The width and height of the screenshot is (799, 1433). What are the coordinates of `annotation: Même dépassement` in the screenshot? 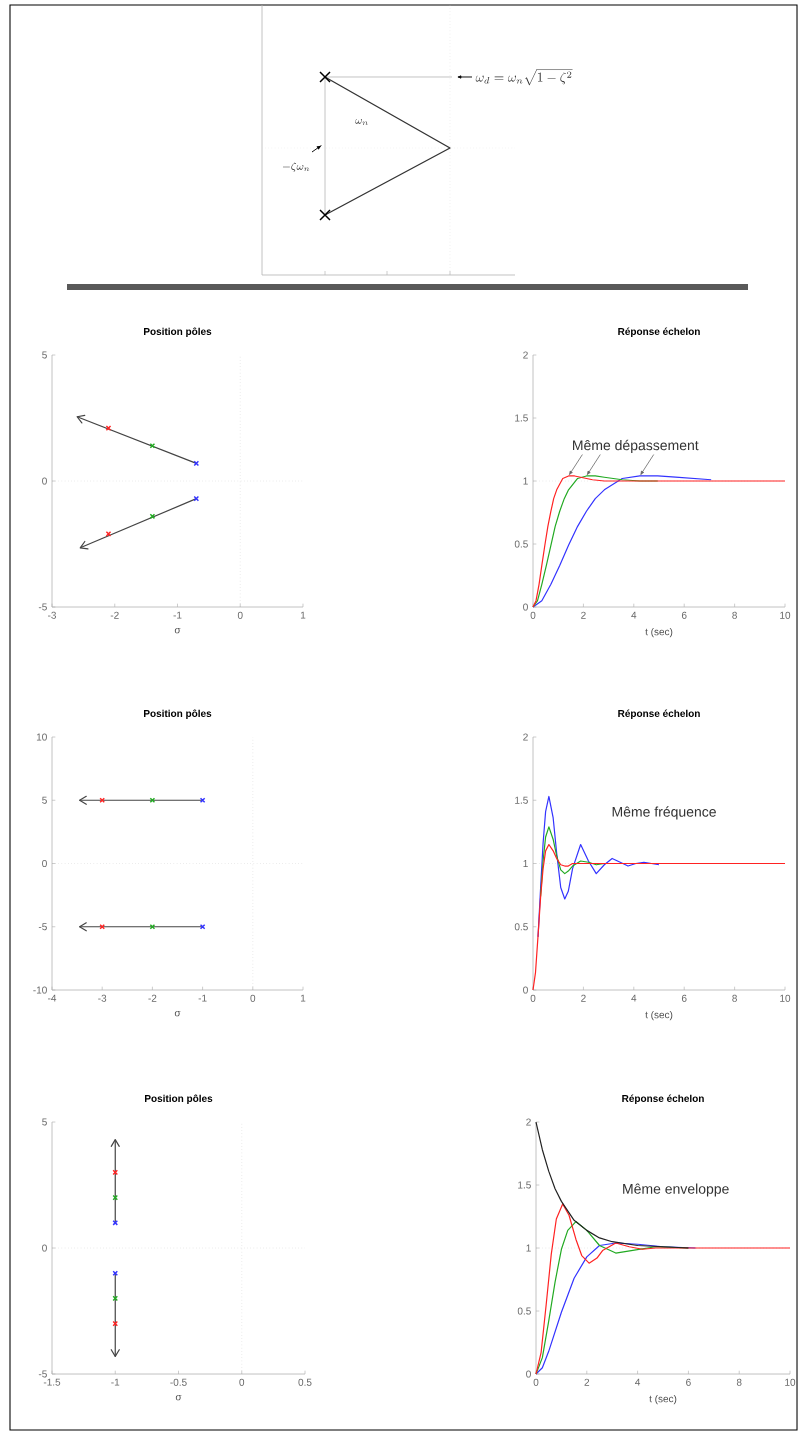 It's located at (636, 446).